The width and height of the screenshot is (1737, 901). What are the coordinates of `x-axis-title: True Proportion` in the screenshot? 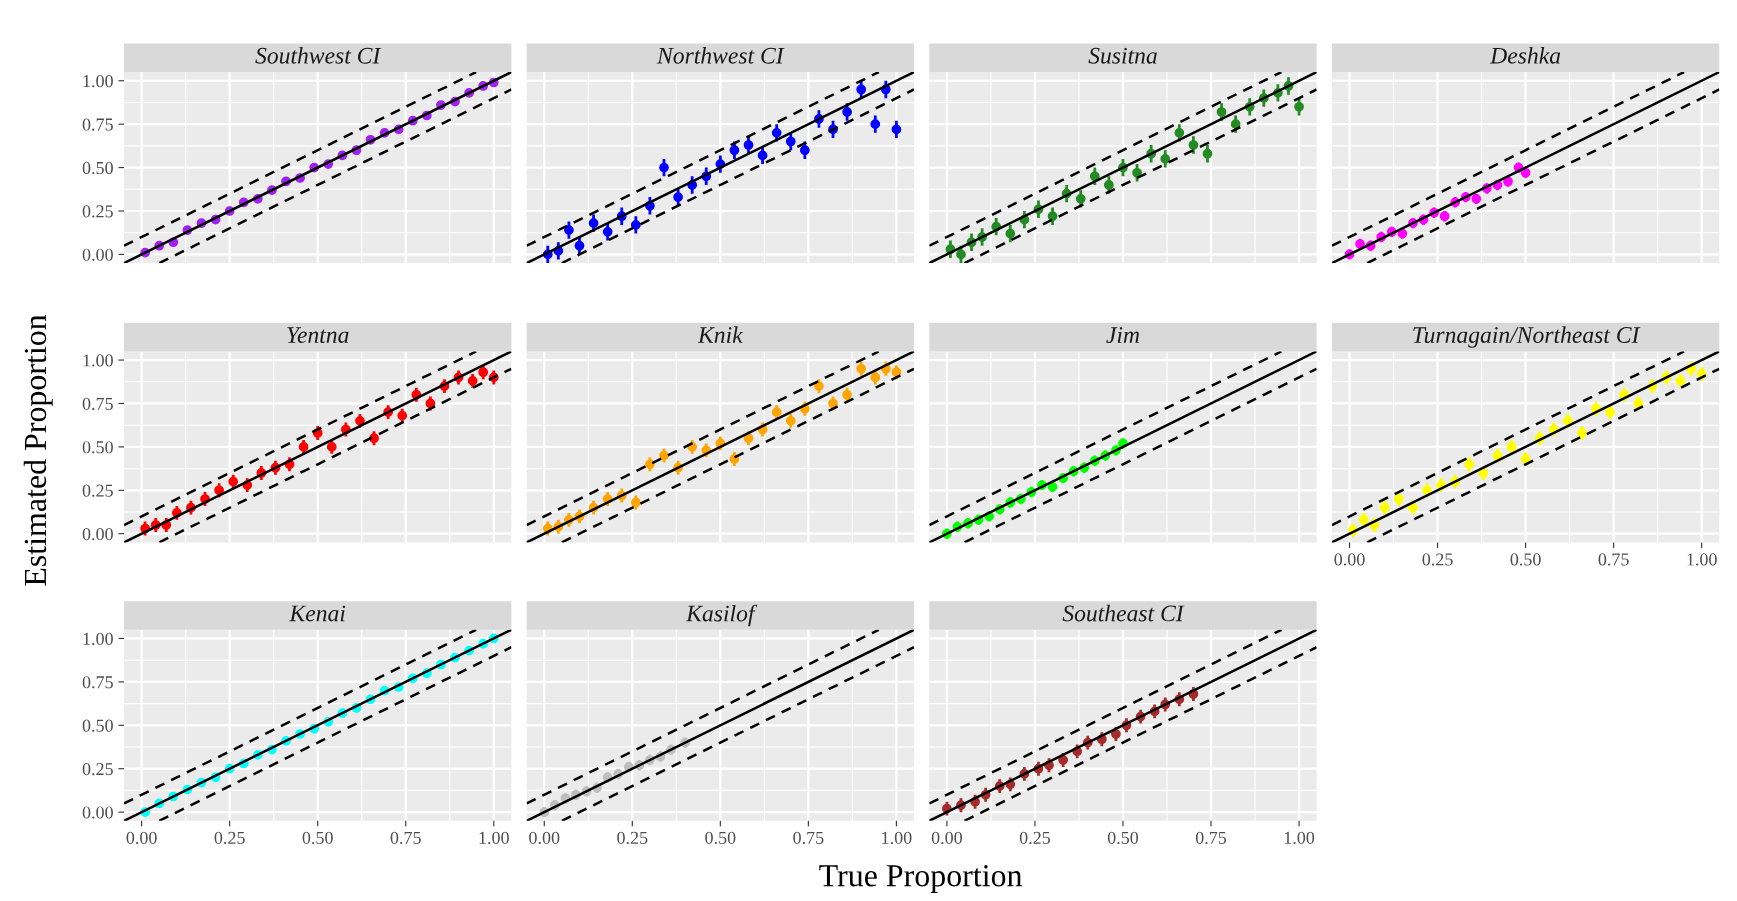 It's located at (921, 879).